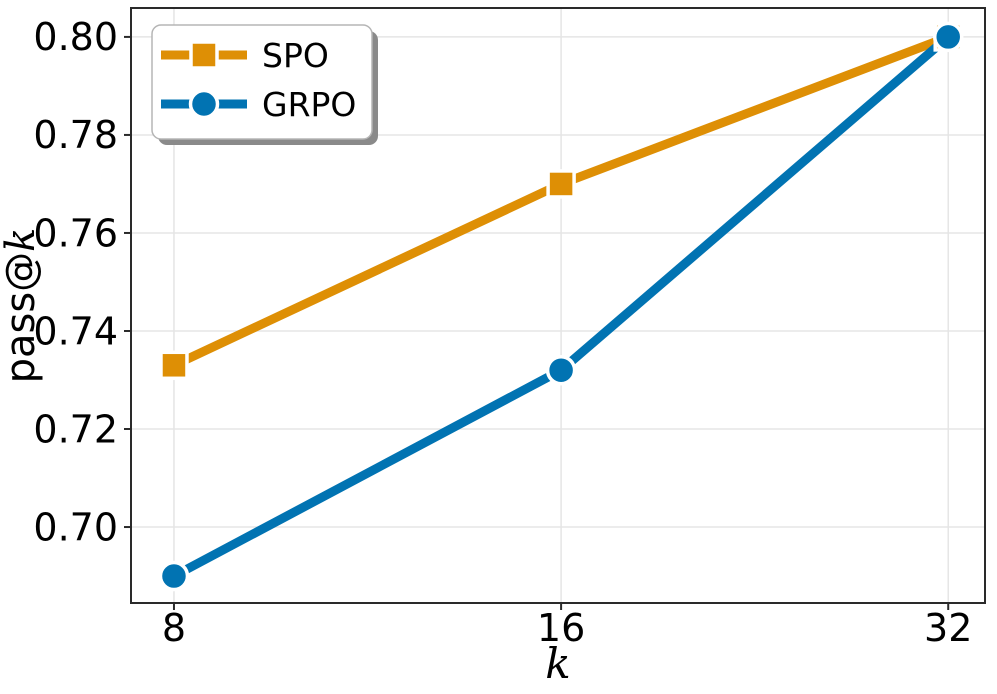  Describe the element at coordinates (204, 55) in the screenshot. I see `legend-square-marker` at that location.